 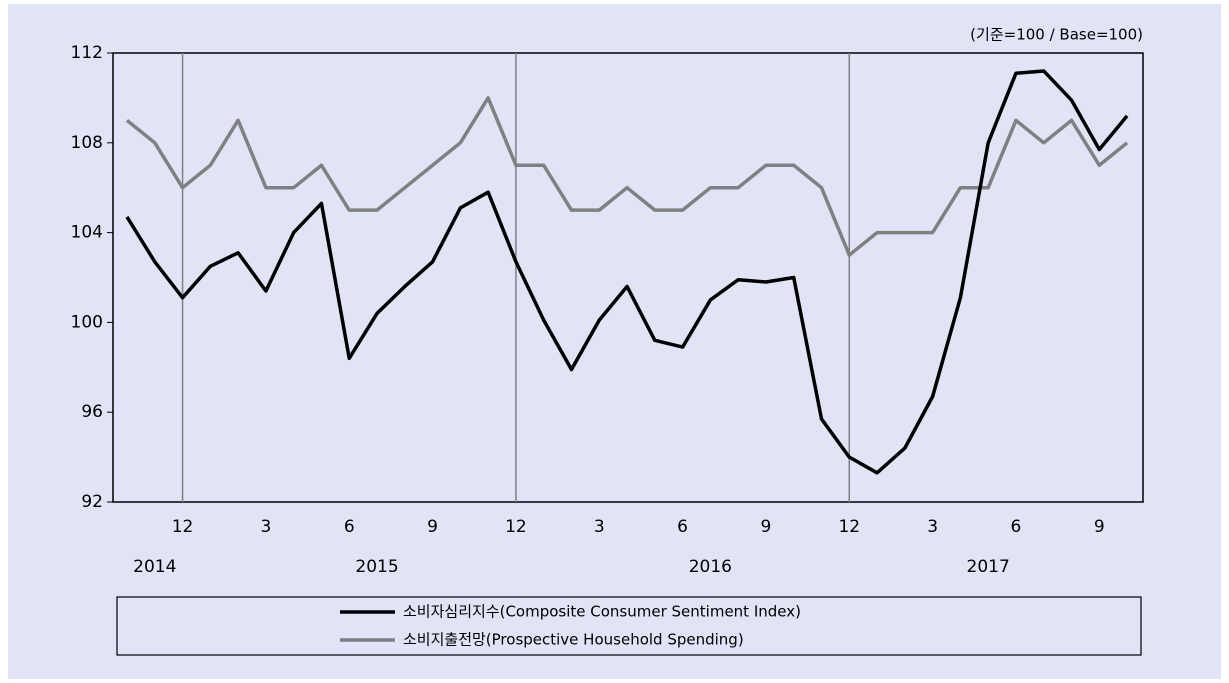 I want to click on y-tick-label: 112, so click(x=87, y=53).